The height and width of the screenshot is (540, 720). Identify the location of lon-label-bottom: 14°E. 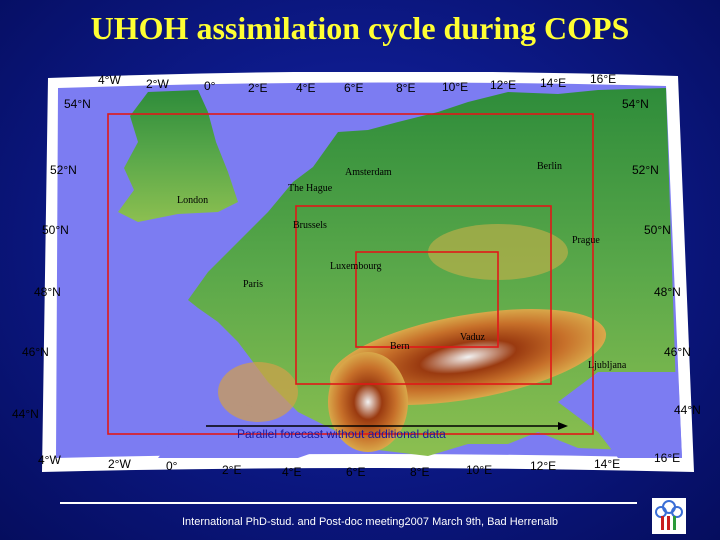
(607, 464).